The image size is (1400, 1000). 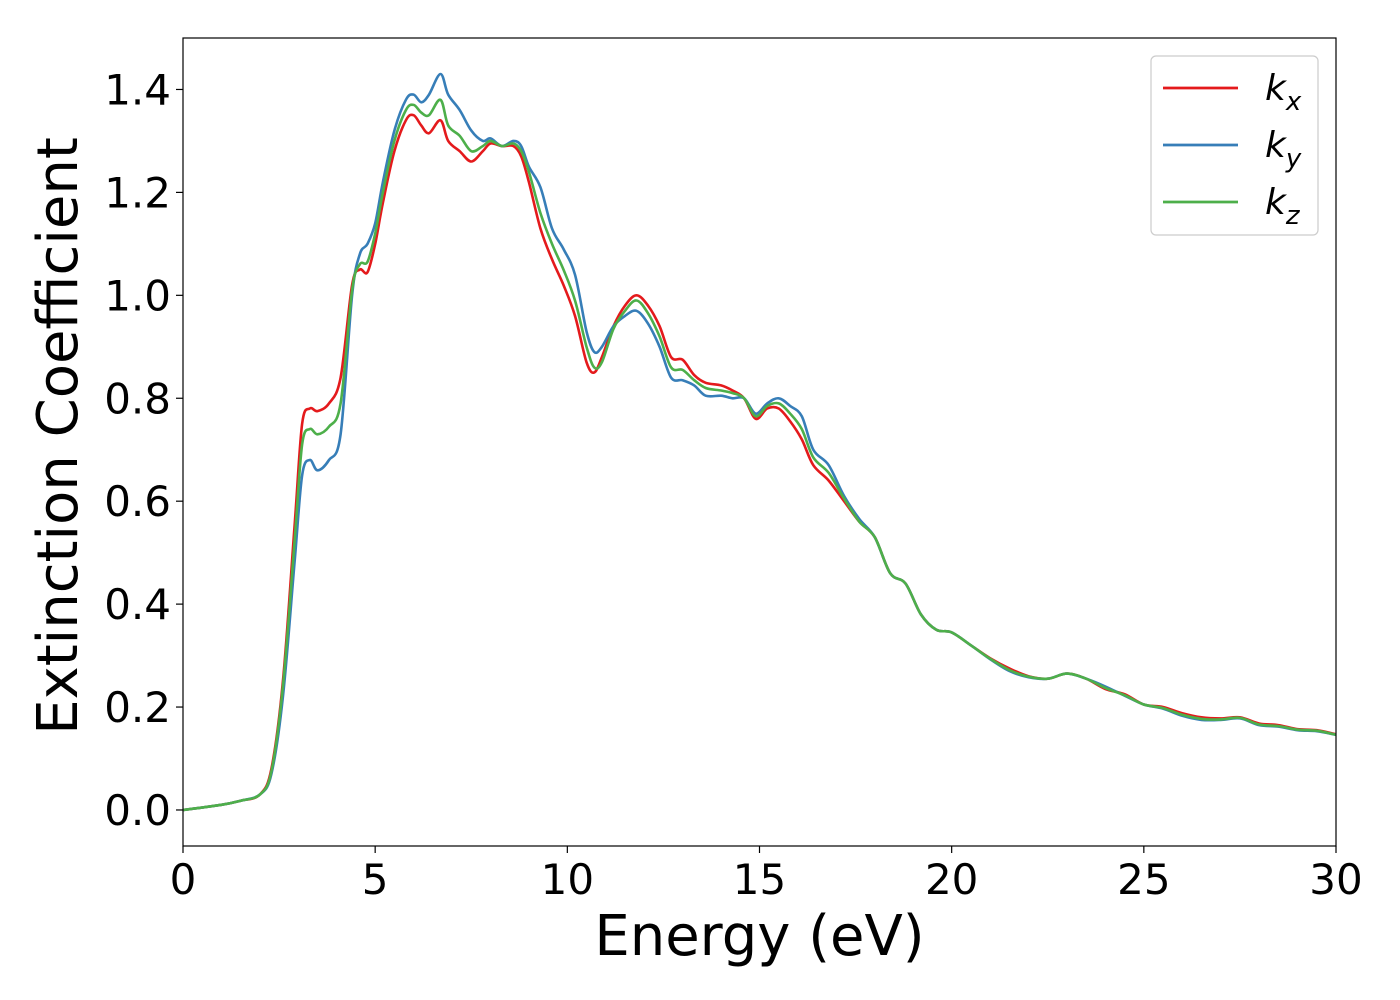 I want to click on y-tick-label: 0.4, so click(x=137, y=604).